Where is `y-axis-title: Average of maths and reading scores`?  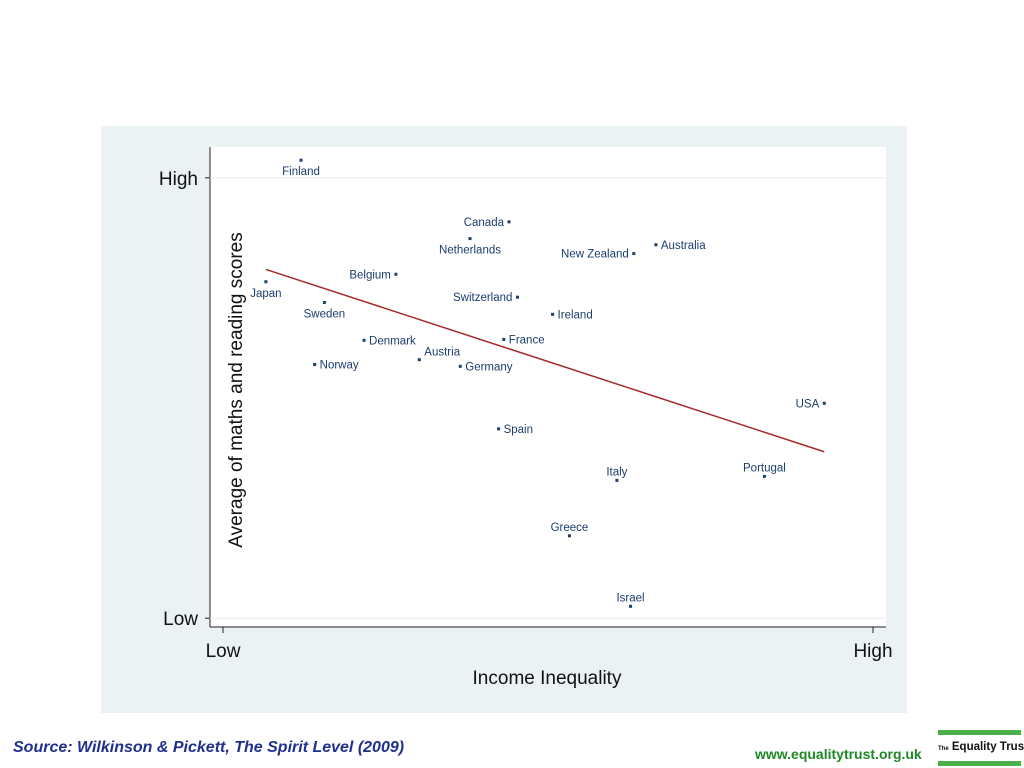 y-axis-title: Average of maths and reading scores is located at coordinates (236, 389).